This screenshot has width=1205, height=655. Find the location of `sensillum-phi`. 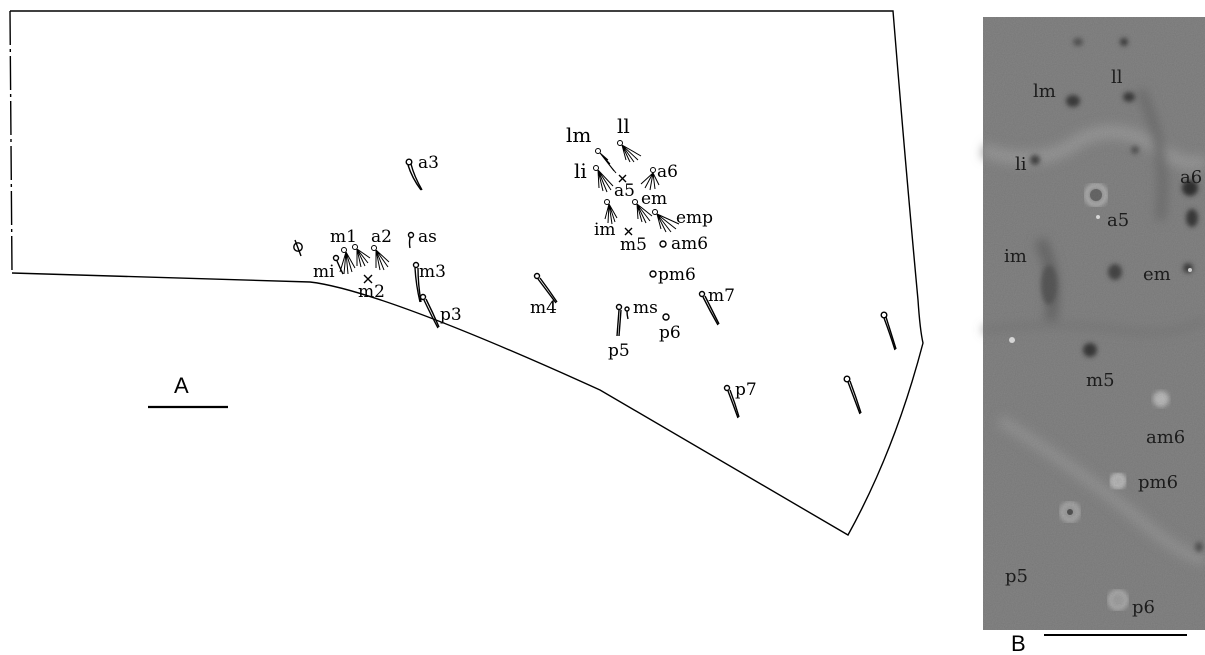

sensillum-phi is located at coordinates (298, 248).